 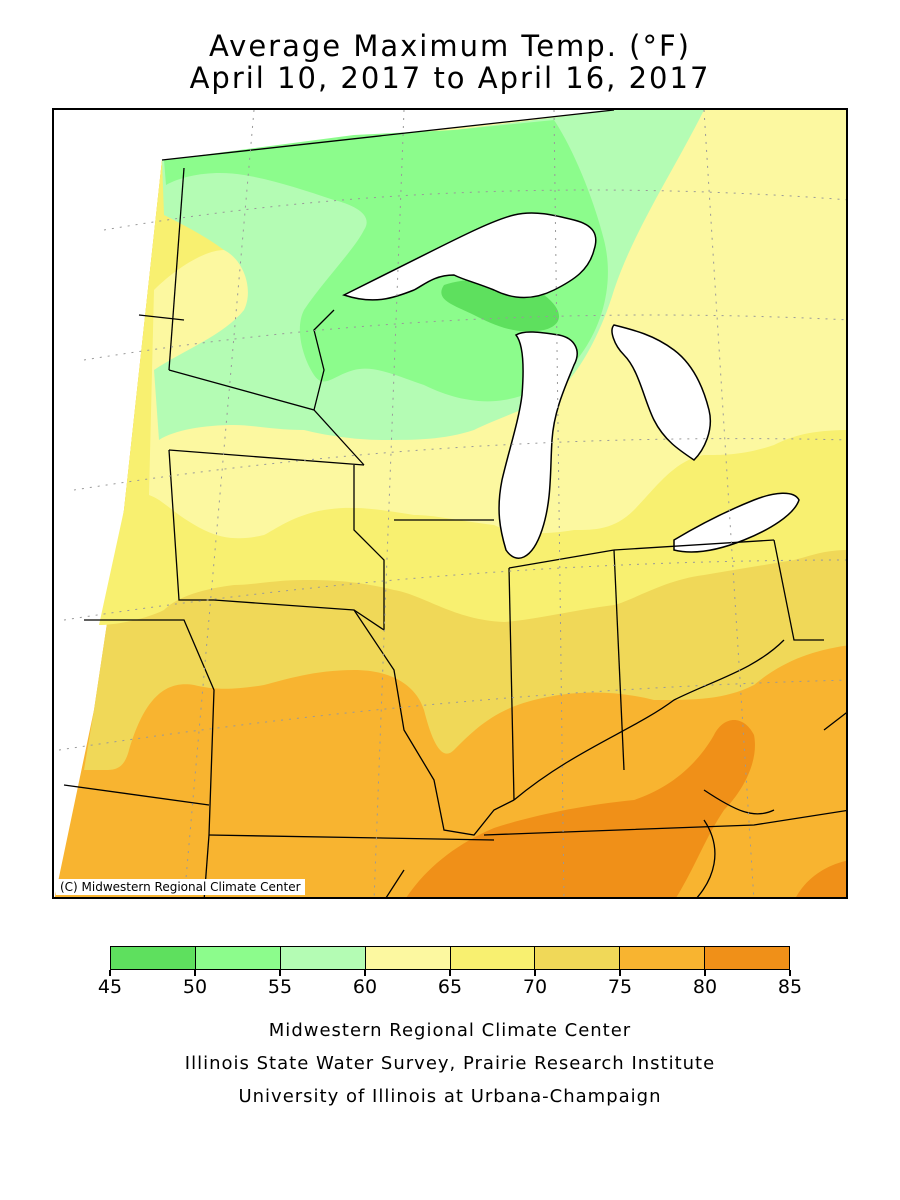 What do you see at coordinates (620, 987) in the screenshot?
I see `legend-tick-label: 75` at bounding box center [620, 987].